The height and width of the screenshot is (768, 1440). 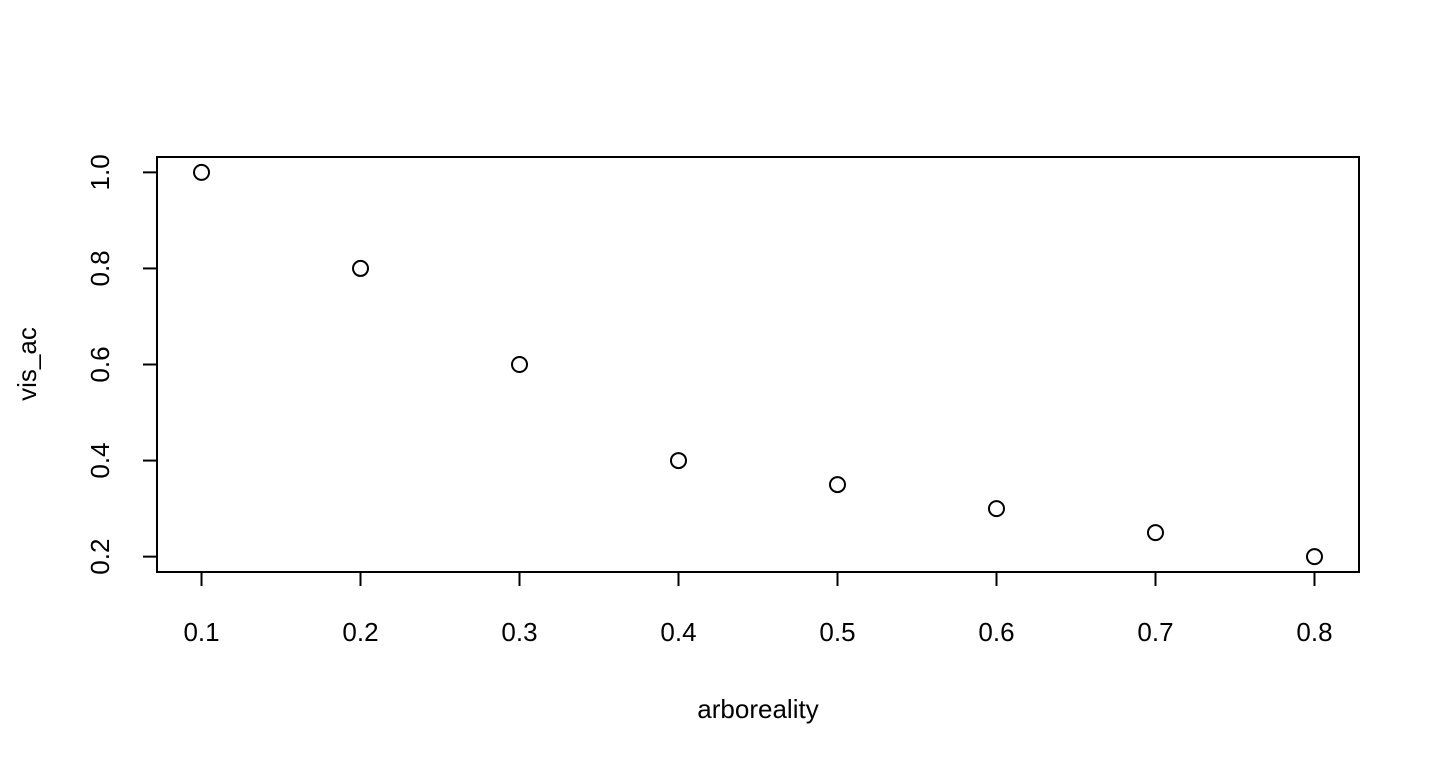 What do you see at coordinates (100, 268) in the screenshot?
I see `y-tick-label: 0.8` at bounding box center [100, 268].